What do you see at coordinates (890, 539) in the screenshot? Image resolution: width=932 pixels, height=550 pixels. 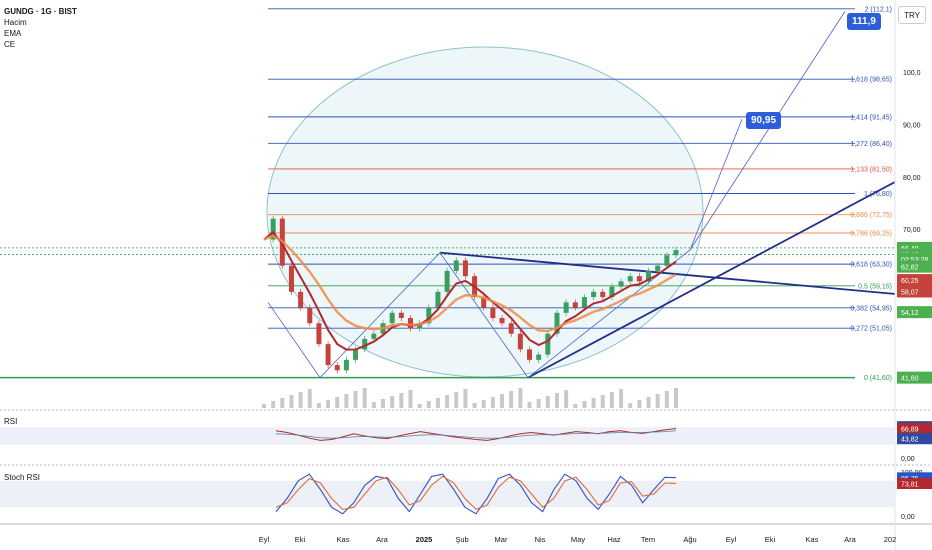 I see `x-tick-label-16: 202` at bounding box center [890, 539].